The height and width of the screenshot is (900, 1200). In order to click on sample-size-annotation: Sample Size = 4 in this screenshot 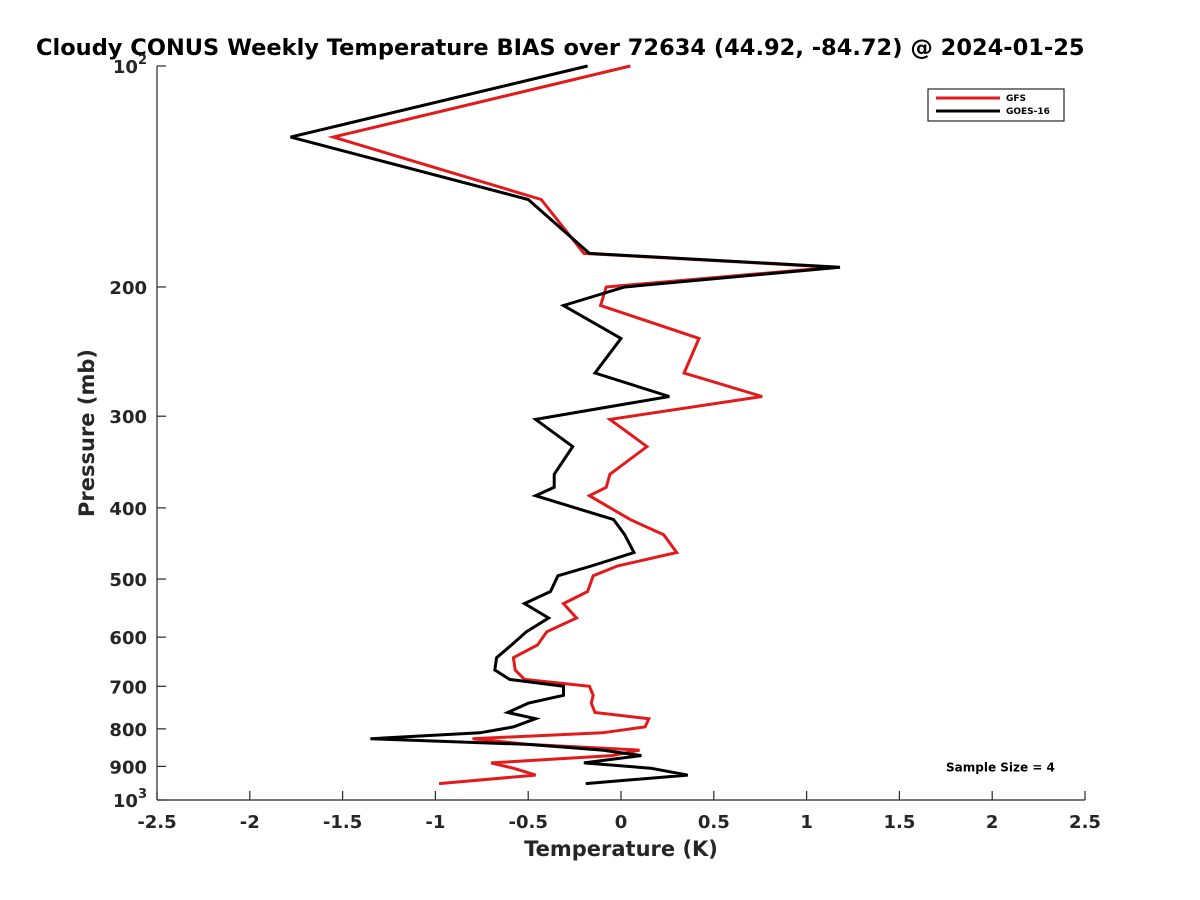, I will do `click(1000, 767)`.